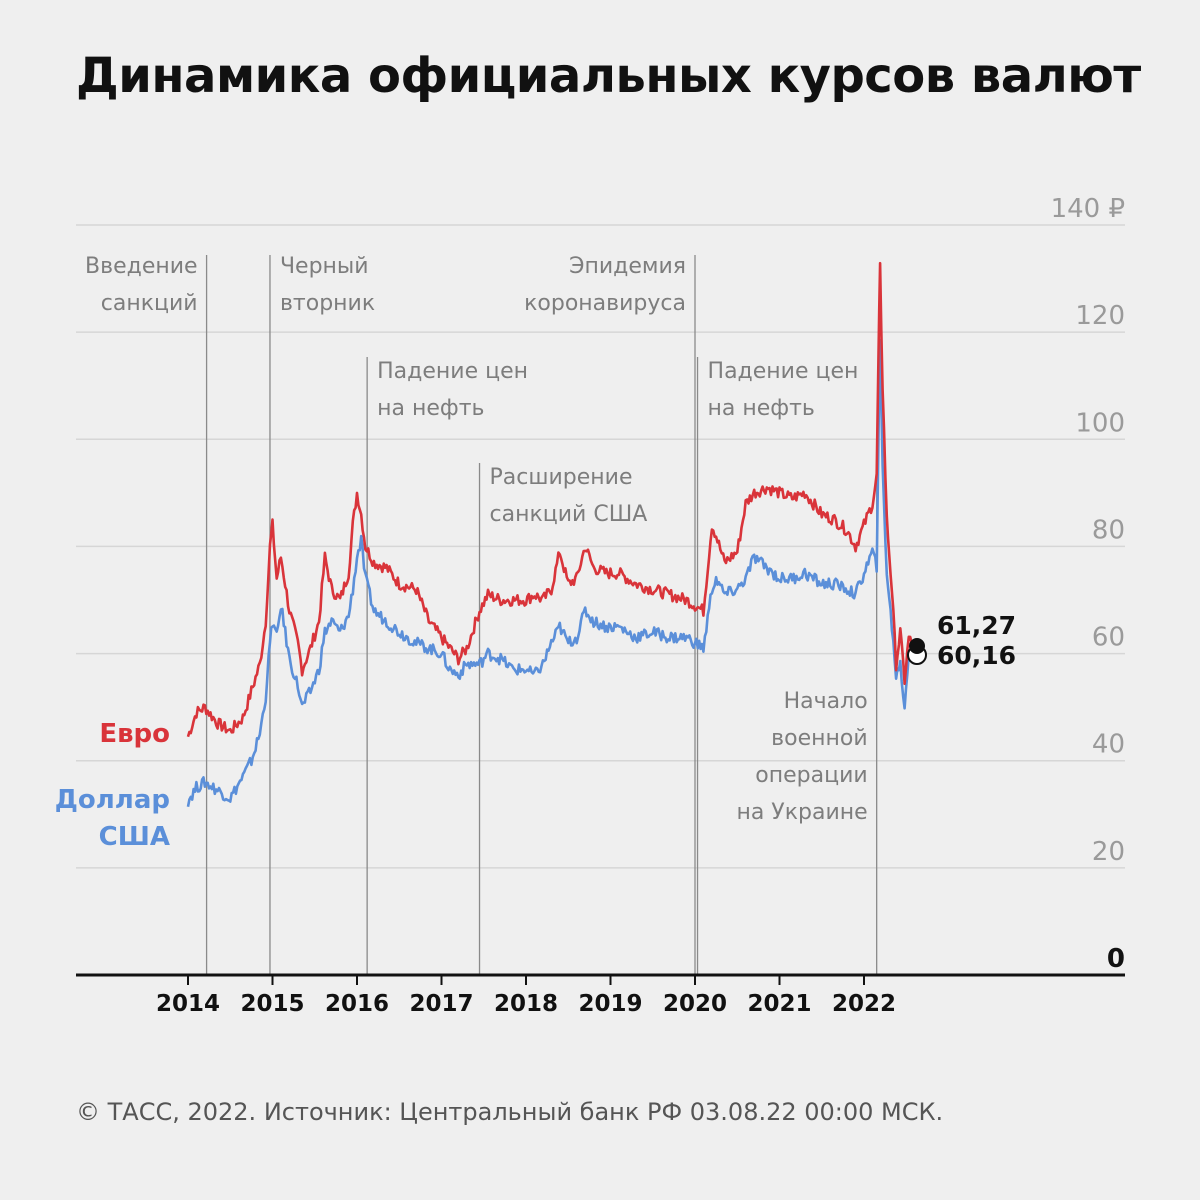  Describe the element at coordinates (149, 303) in the screenshot. I see `event-label: санкций` at that location.